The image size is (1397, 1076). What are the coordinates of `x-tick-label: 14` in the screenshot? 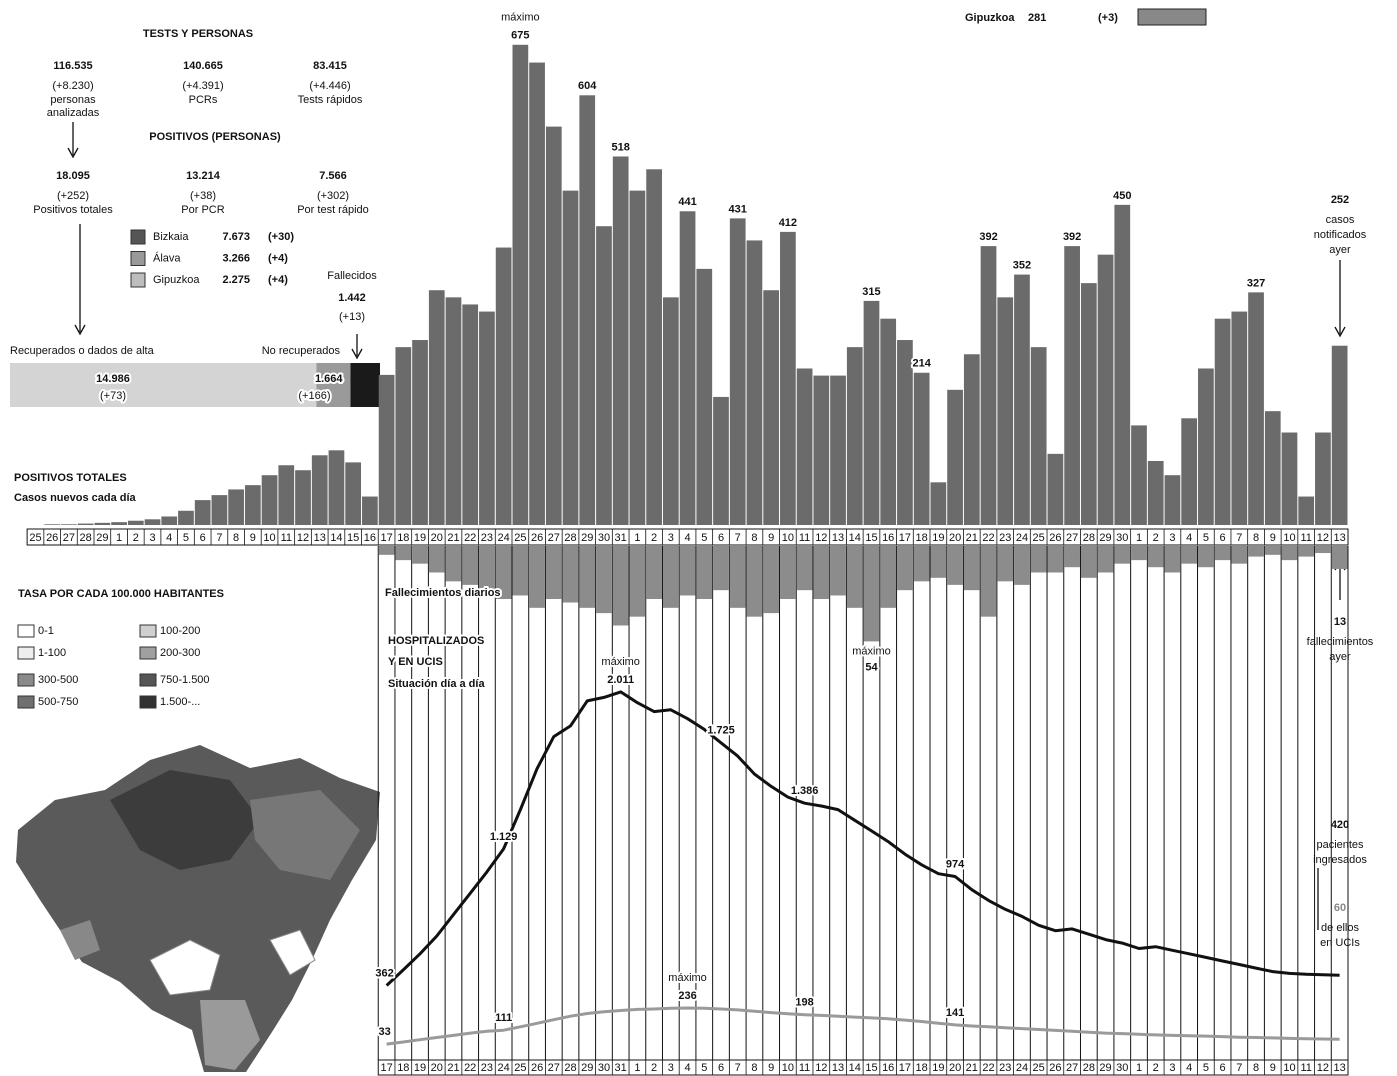 It's located at (855, 1068).